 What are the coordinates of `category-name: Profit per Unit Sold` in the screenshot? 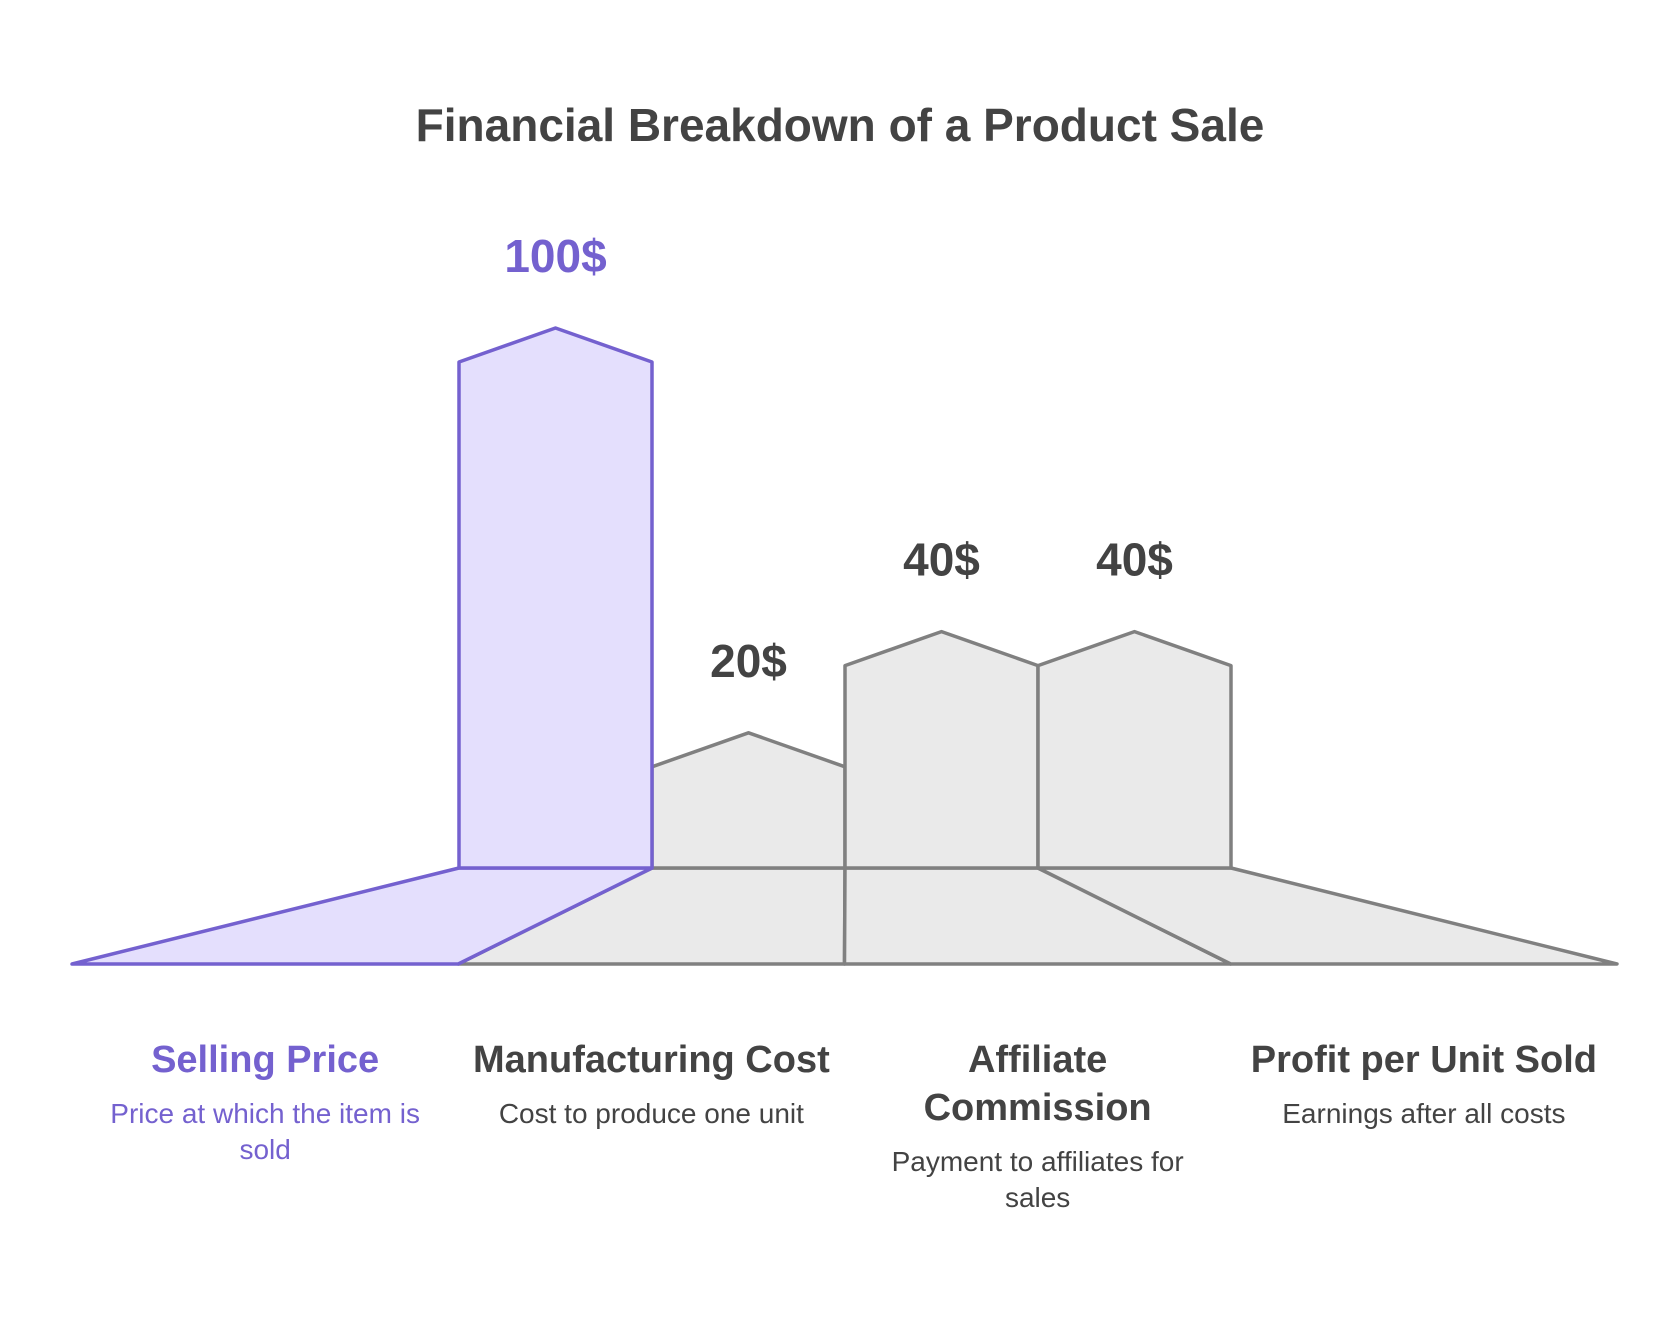 It's located at (1423, 1060).